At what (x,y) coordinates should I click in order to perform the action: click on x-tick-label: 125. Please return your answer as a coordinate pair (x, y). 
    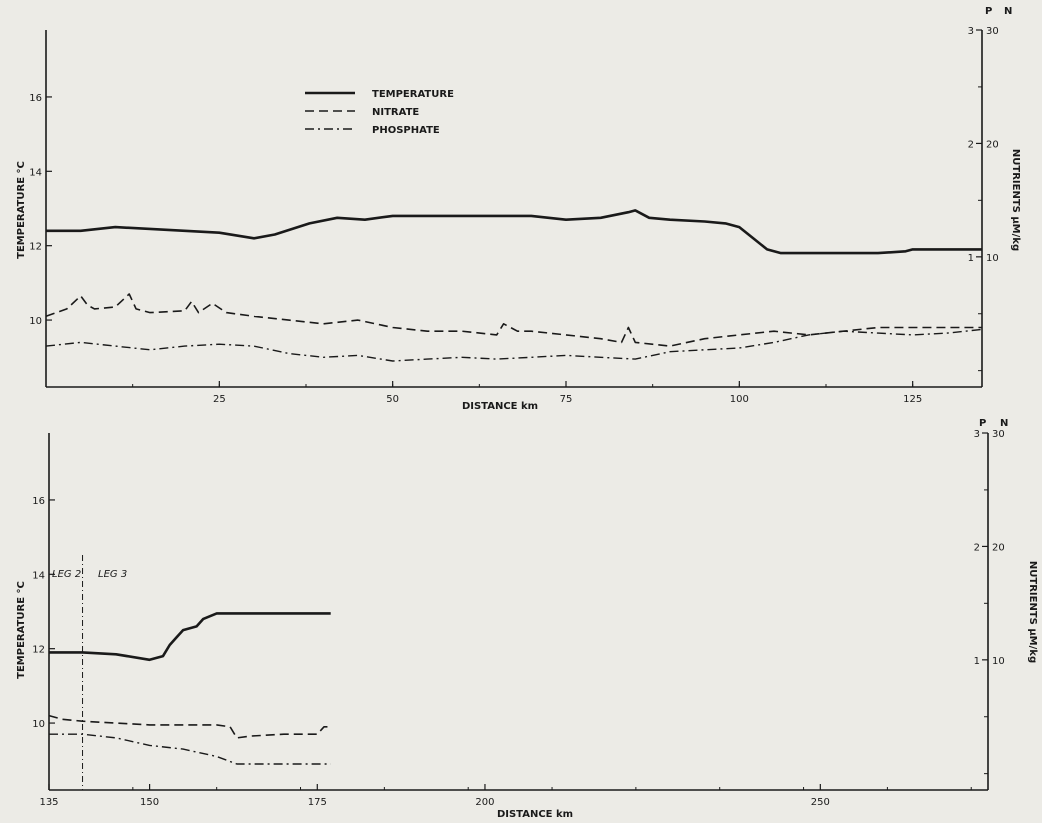
    Looking at the image, I should click on (912, 399).